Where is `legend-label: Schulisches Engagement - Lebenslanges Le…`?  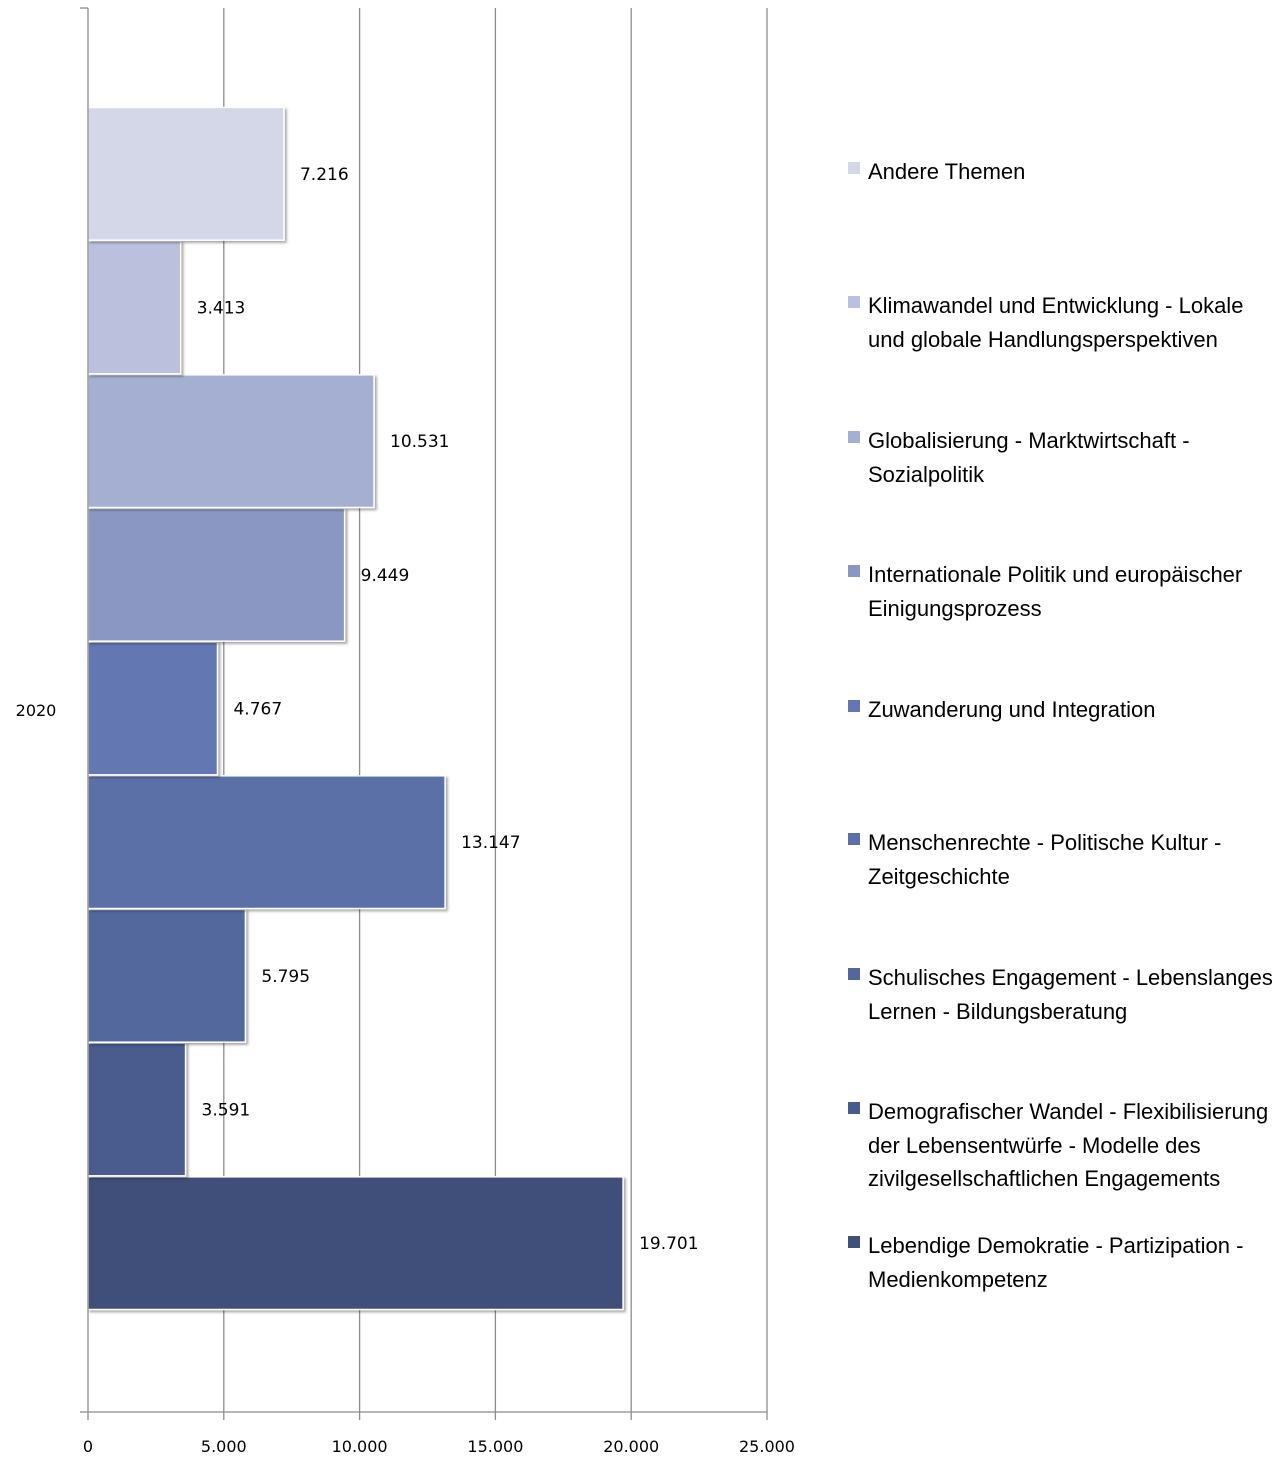 legend-label: Schulisches Engagement - Lebenslanges Le… is located at coordinates (1070, 994).